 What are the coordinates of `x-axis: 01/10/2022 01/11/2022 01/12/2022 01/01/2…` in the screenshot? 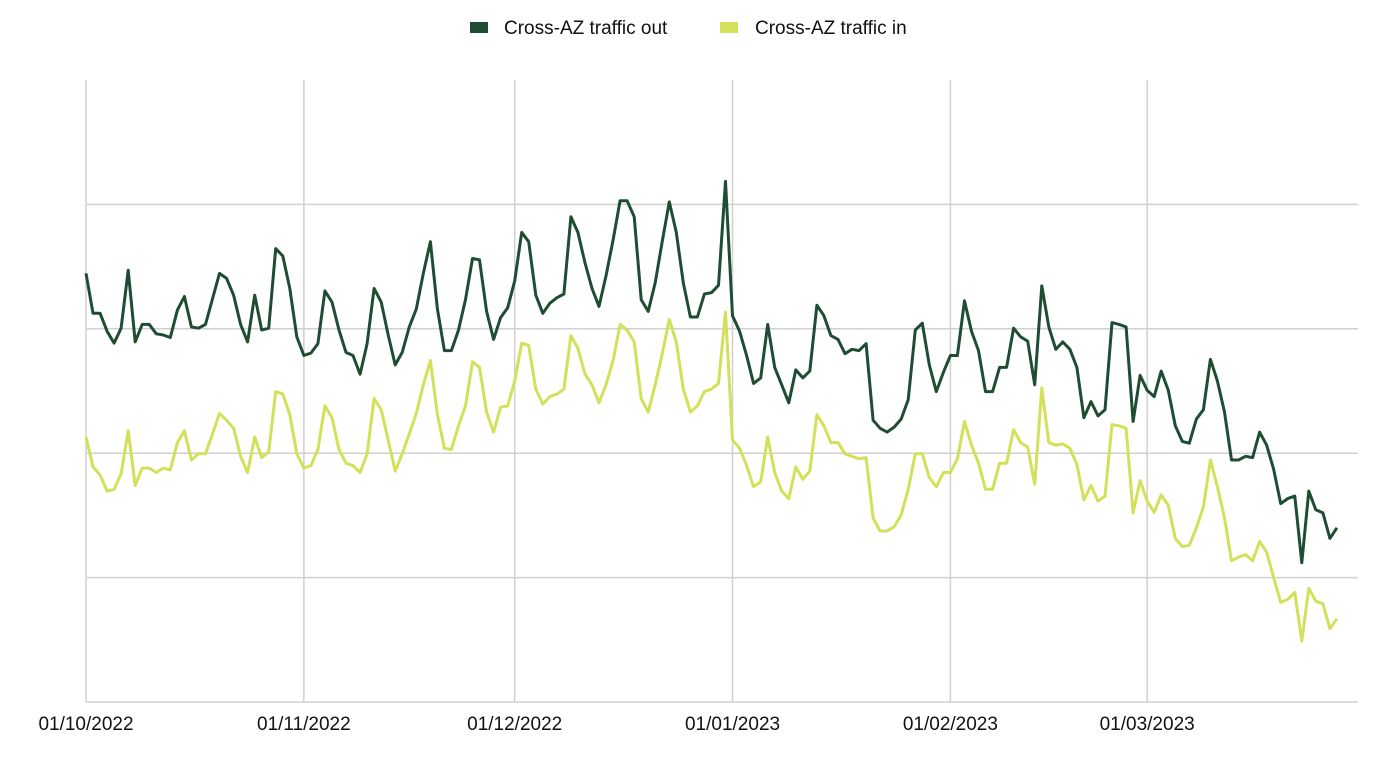 It's located at (616, 724).